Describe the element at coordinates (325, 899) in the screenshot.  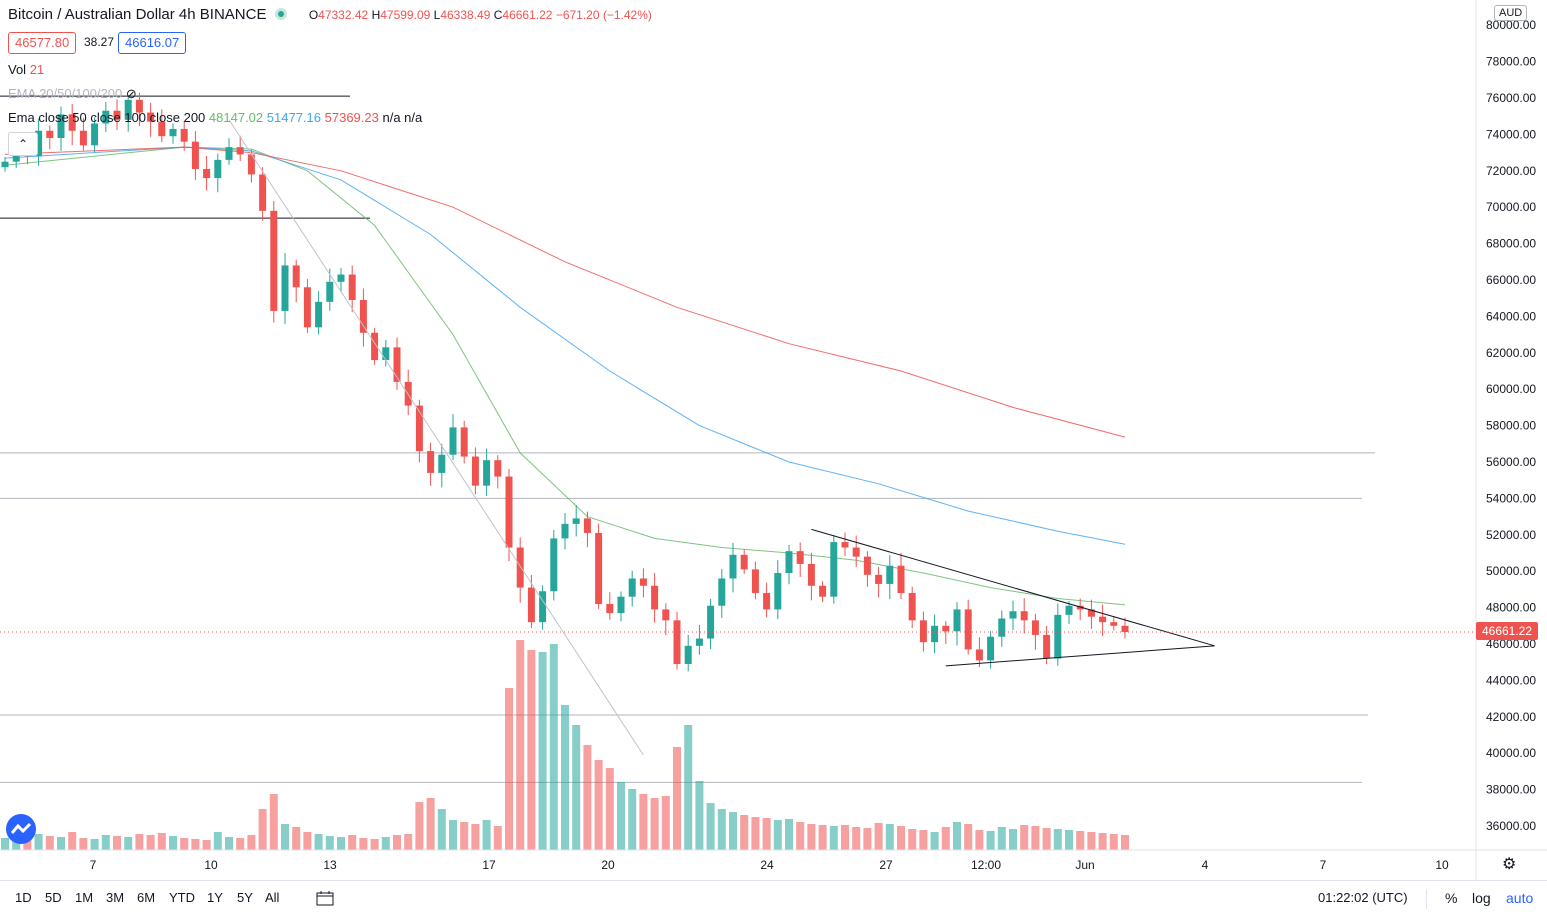
I see `date-range-icon` at that location.